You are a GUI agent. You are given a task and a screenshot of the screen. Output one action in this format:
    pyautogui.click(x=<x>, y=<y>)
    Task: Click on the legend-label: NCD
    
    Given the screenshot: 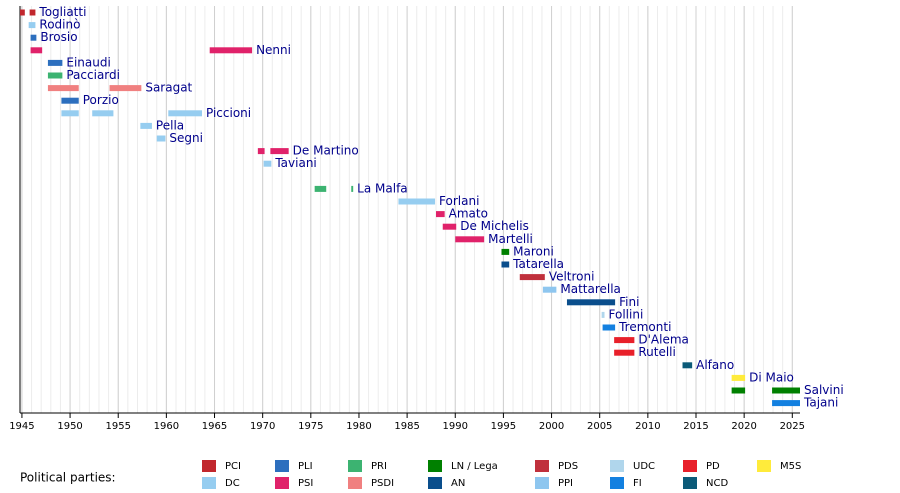 What is the action you would take?
    pyautogui.click(x=717, y=483)
    